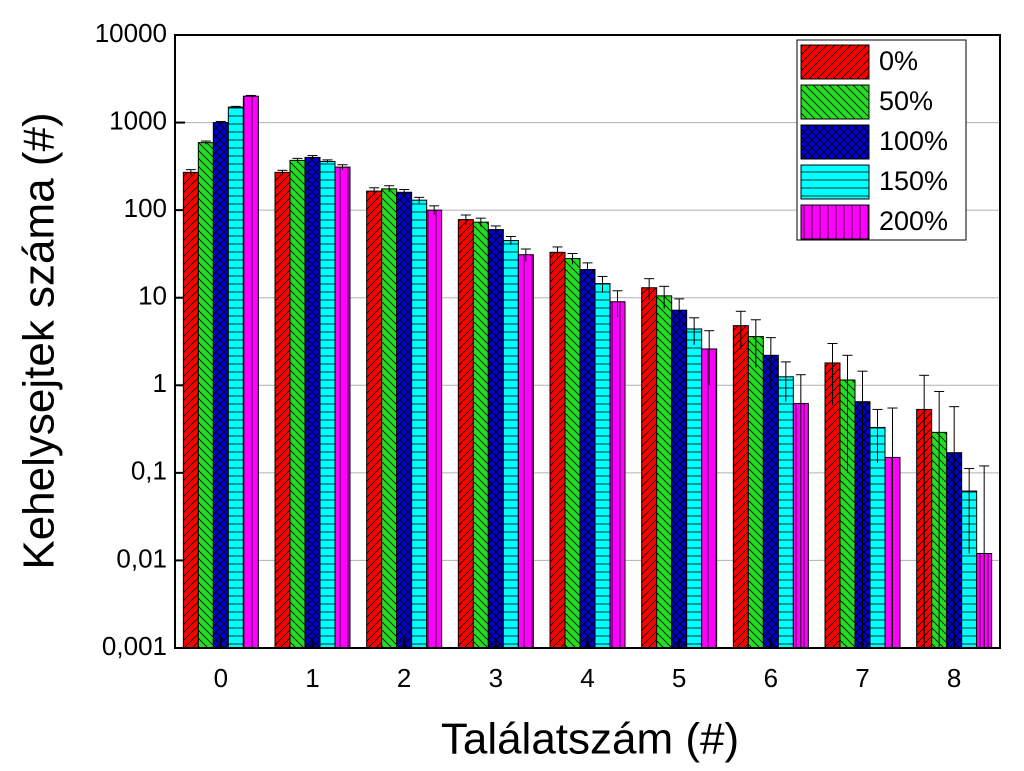  What do you see at coordinates (160, 383) in the screenshot?
I see `y-tick-label: 1` at bounding box center [160, 383].